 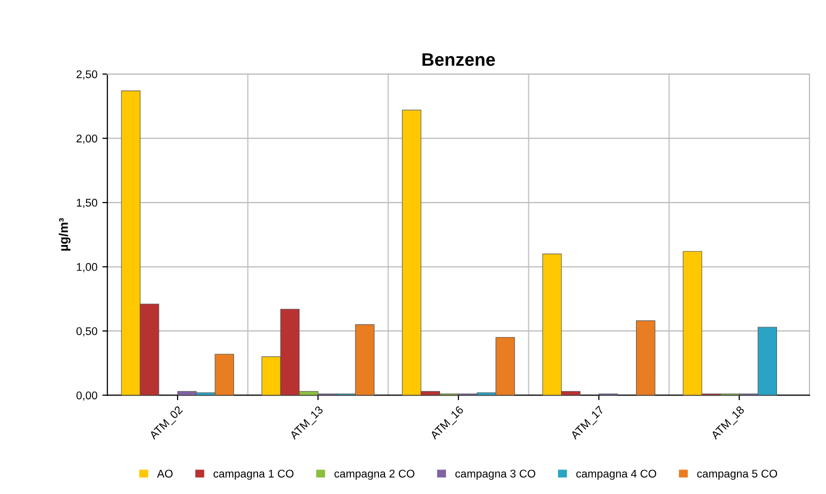 What do you see at coordinates (87, 139) in the screenshot?
I see `y-tick-label: 2,00` at bounding box center [87, 139].